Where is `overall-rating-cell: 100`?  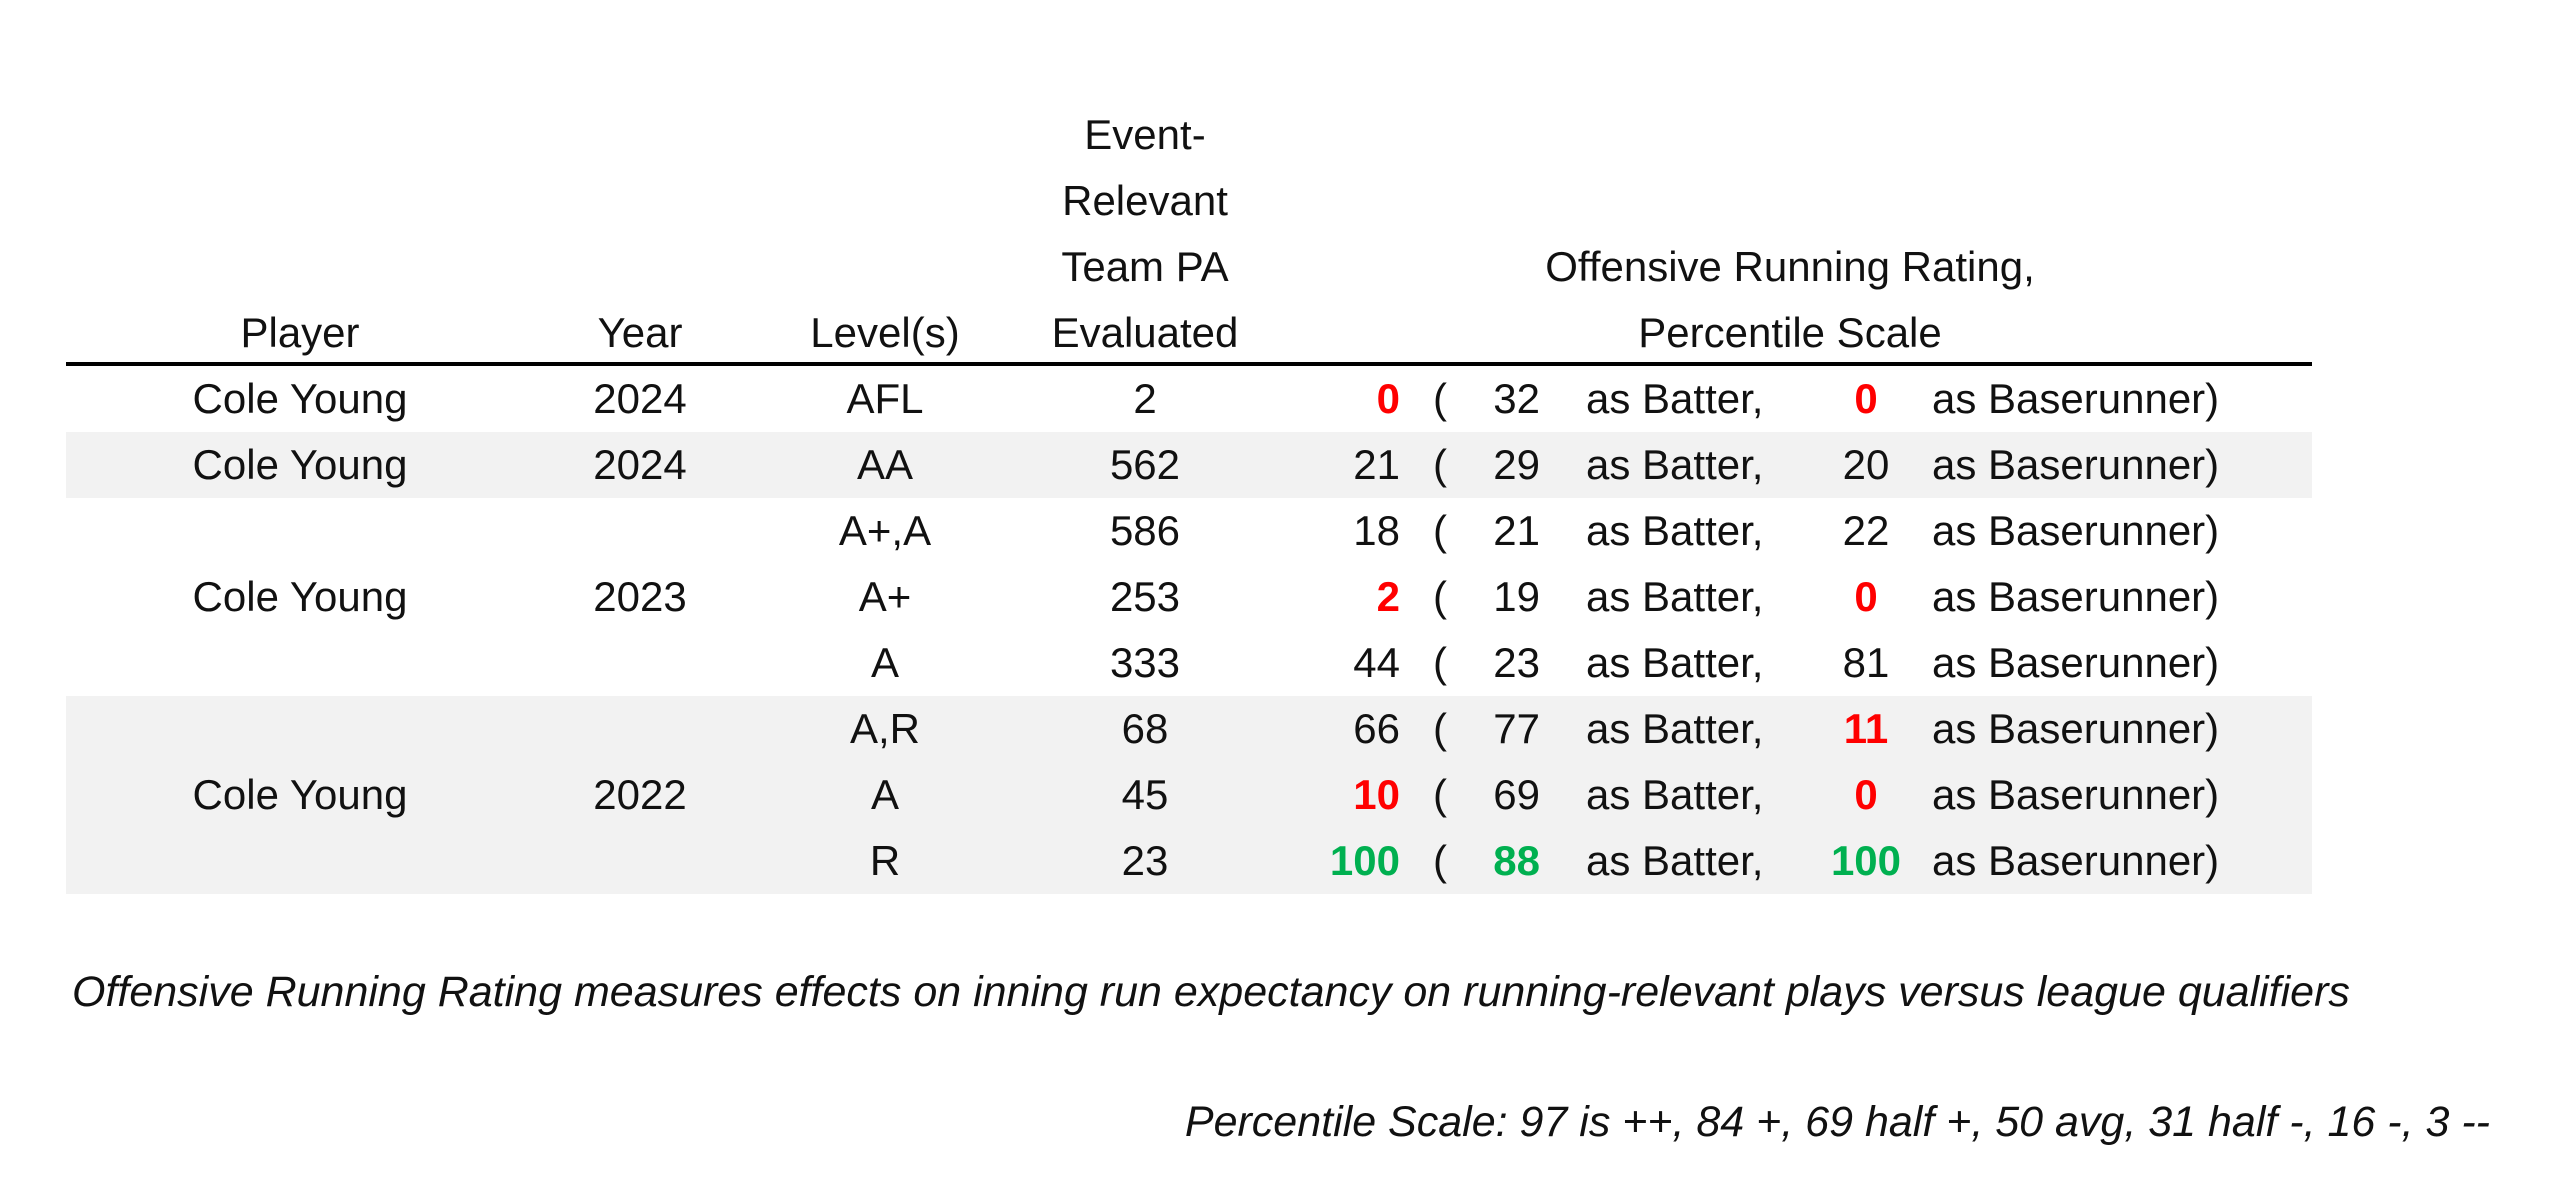 overall-rating-cell: 100 is located at coordinates (1364, 860).